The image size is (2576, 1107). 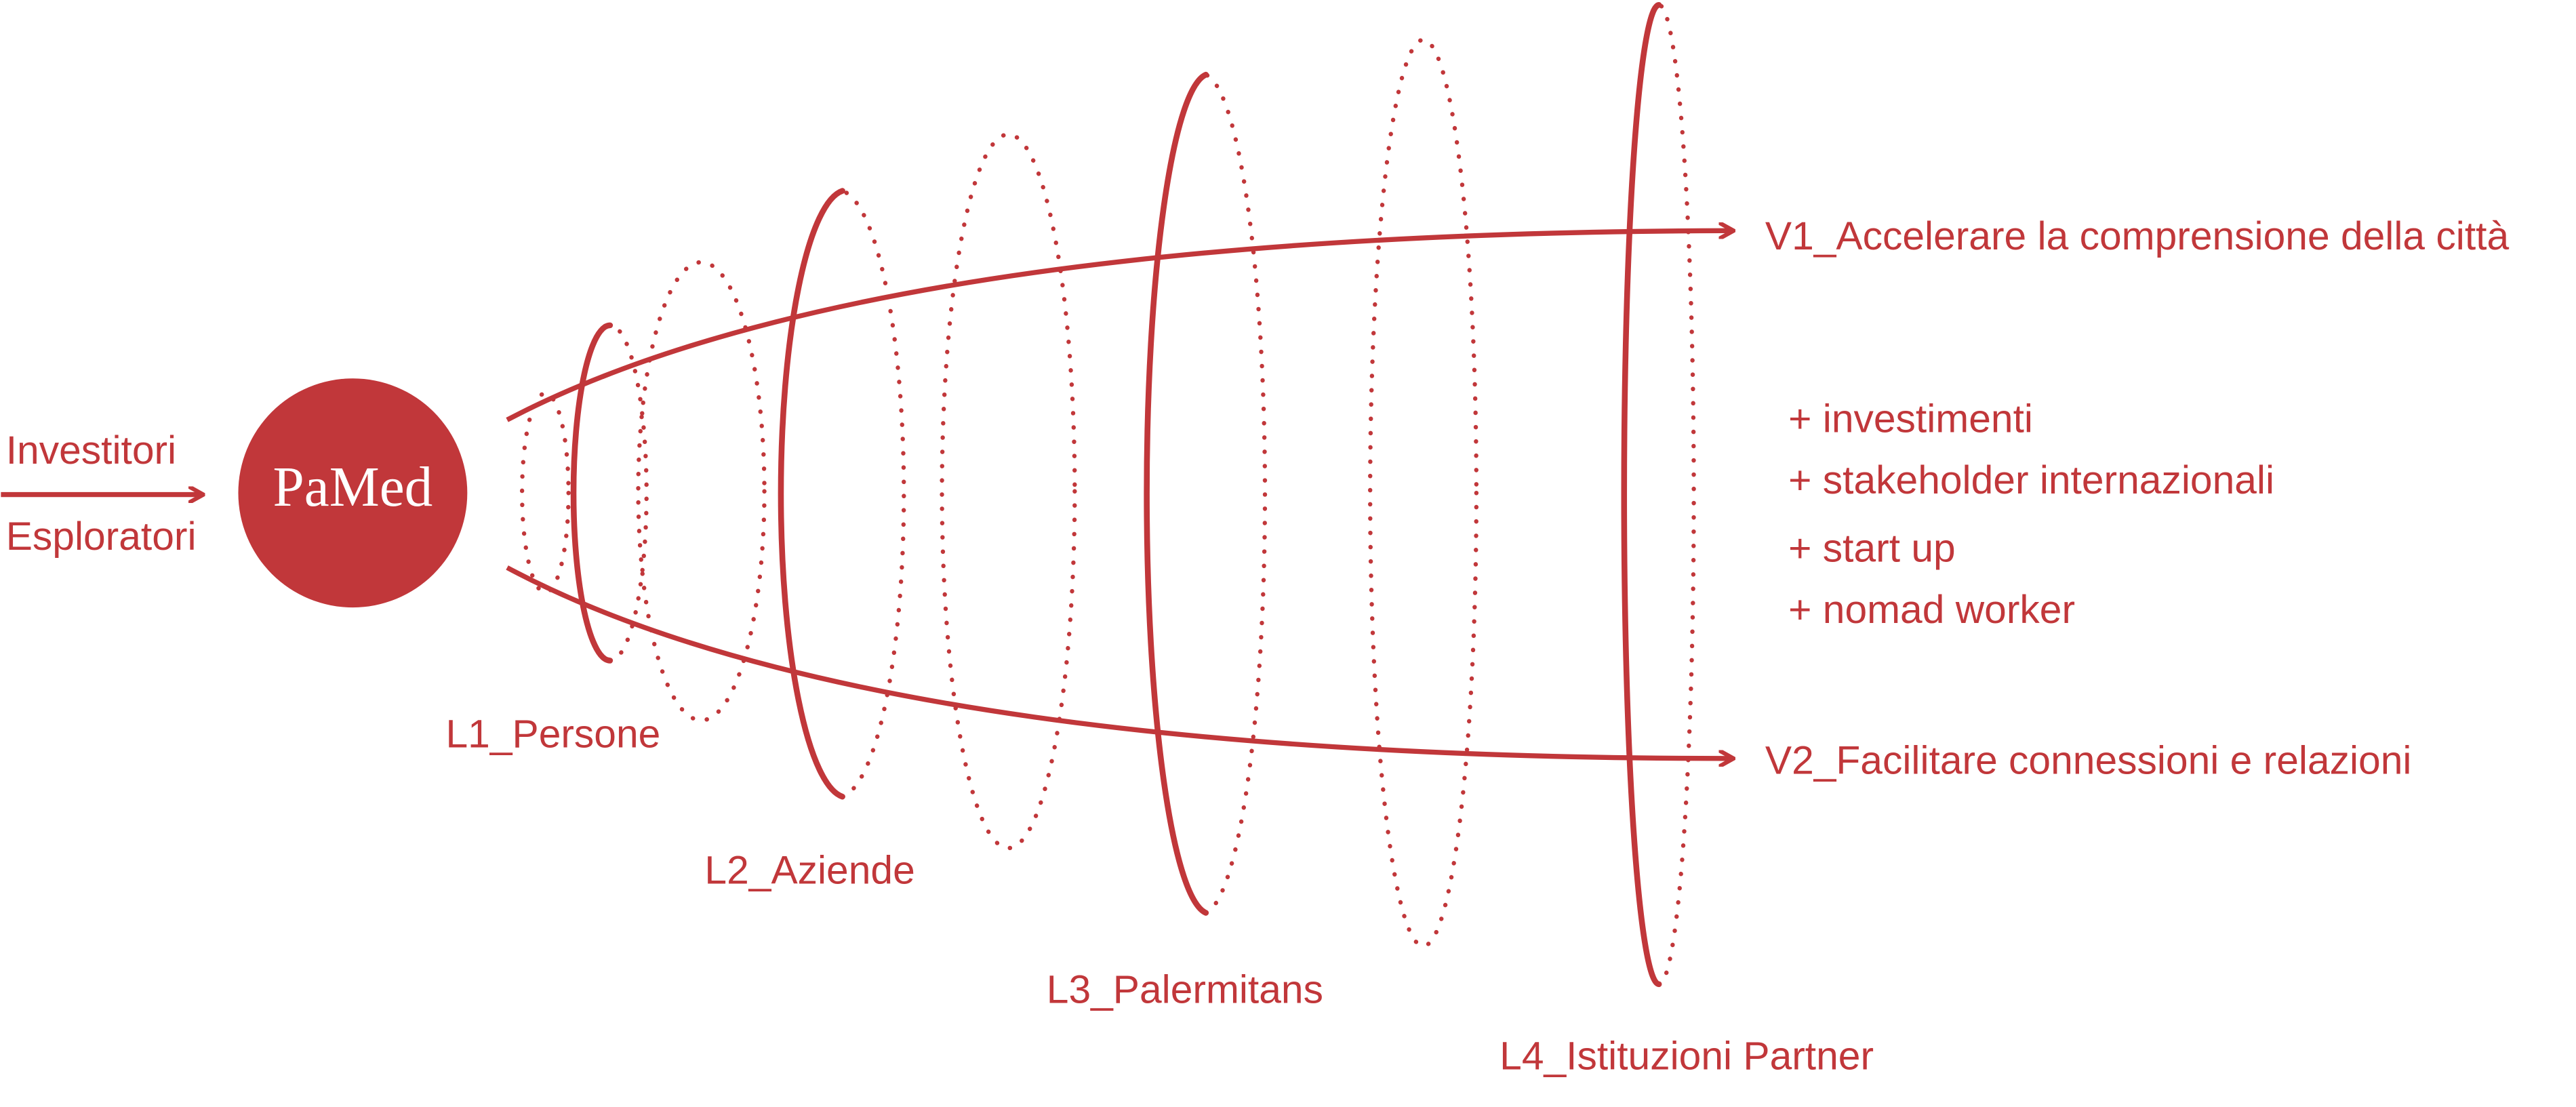 What do you see at coordinates (1185, 990) in the screenshot?
I see `layer-label: L3_Palermitans` at bounding box center [1185, 990].